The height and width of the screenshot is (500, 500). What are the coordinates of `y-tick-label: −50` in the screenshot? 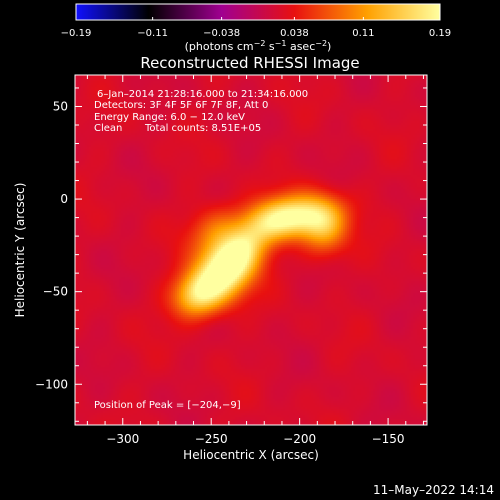 It's located at (55, 292).